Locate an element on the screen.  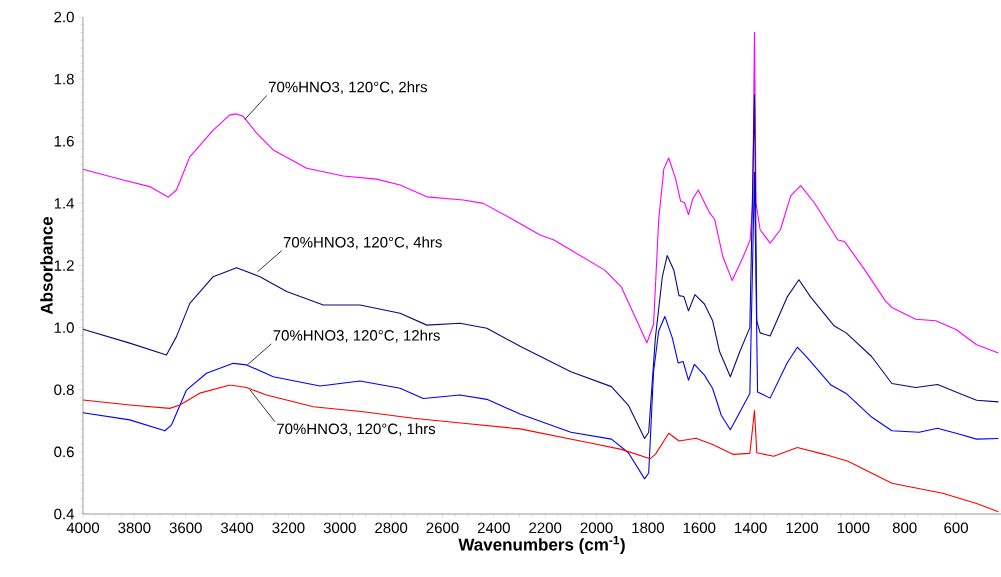
x-tick-label: 3000 is located at coordinates (339, 528).